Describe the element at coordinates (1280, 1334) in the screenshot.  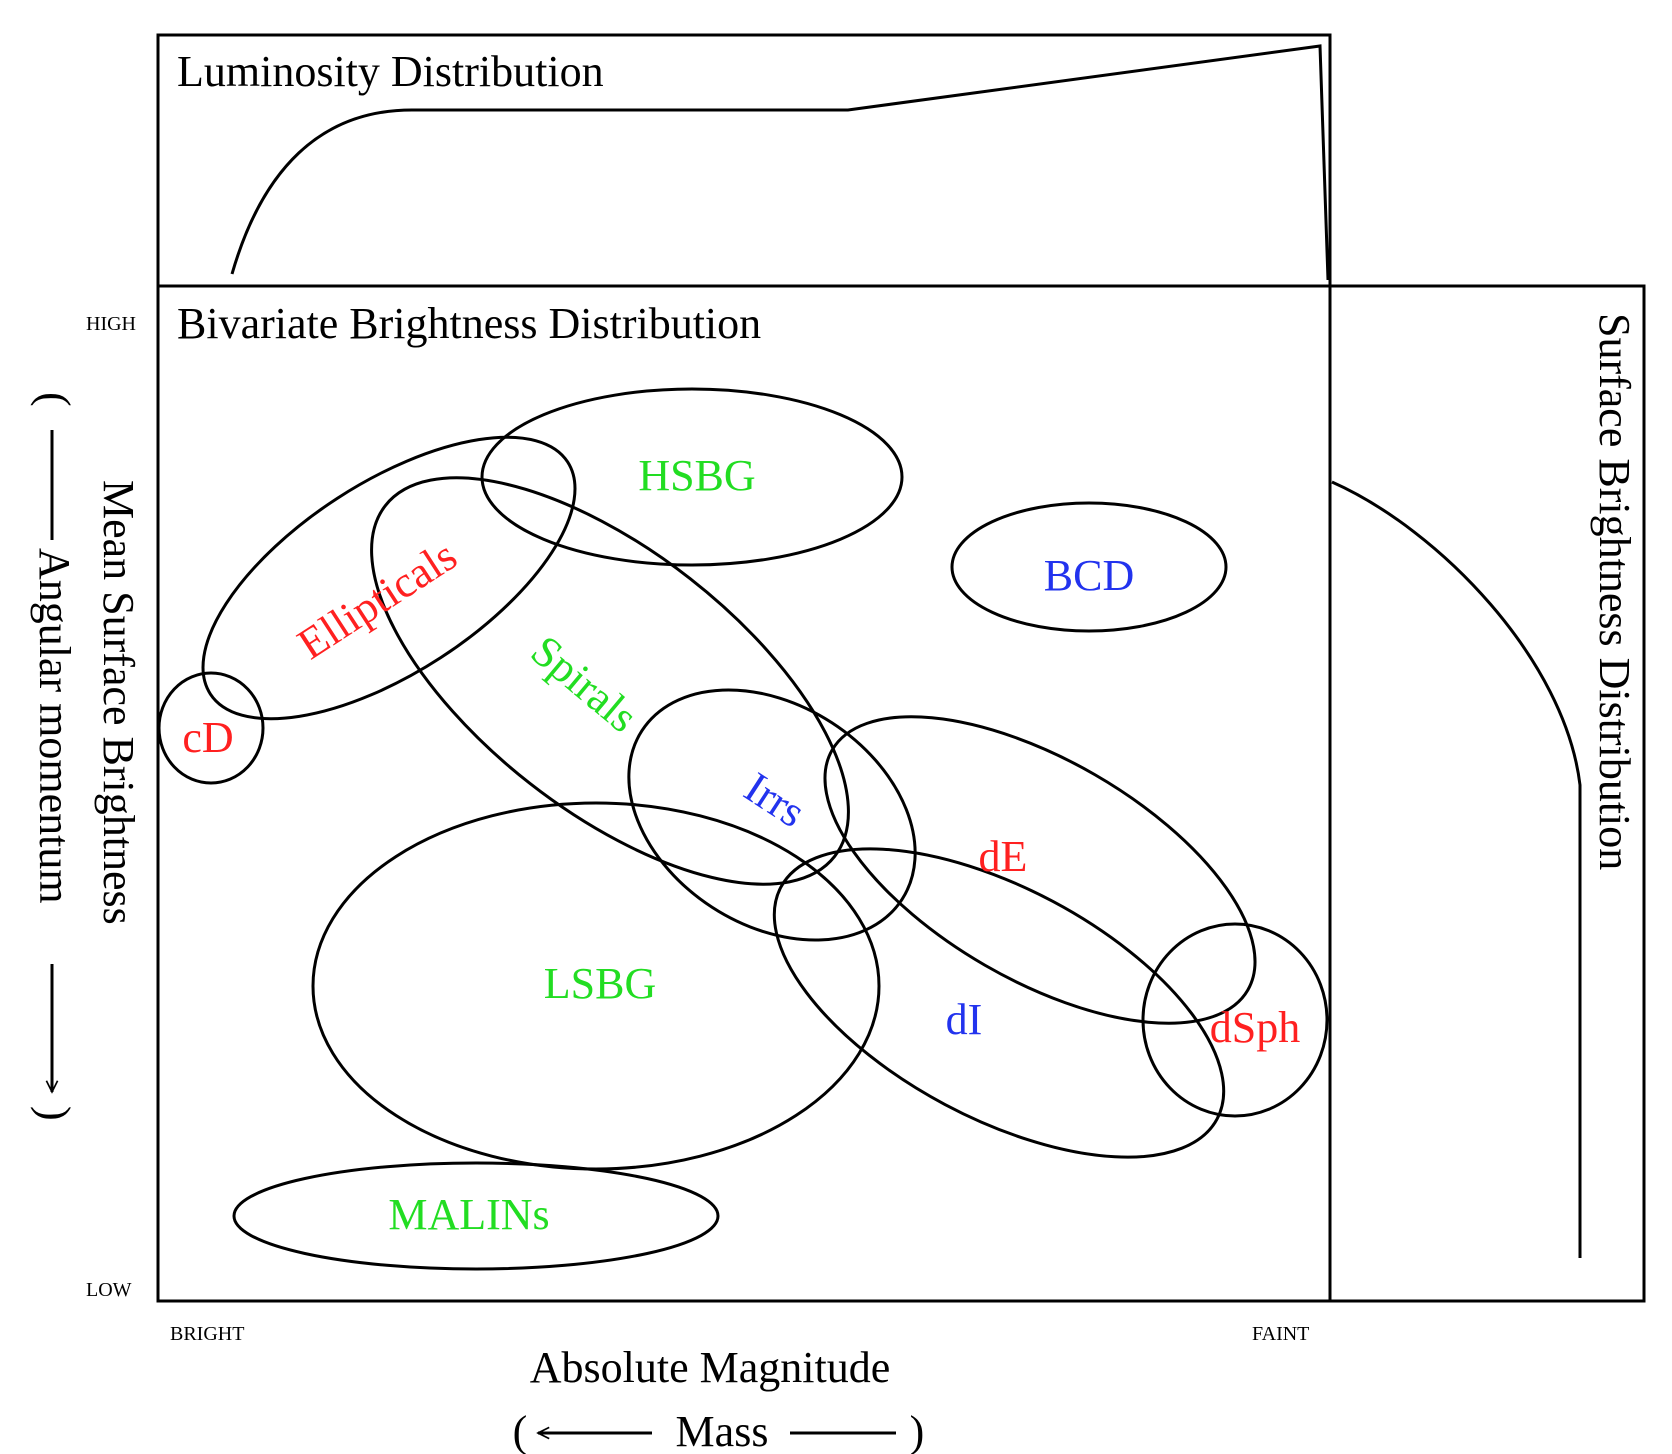
I see `x-faint-tick: FAINT` at that location.